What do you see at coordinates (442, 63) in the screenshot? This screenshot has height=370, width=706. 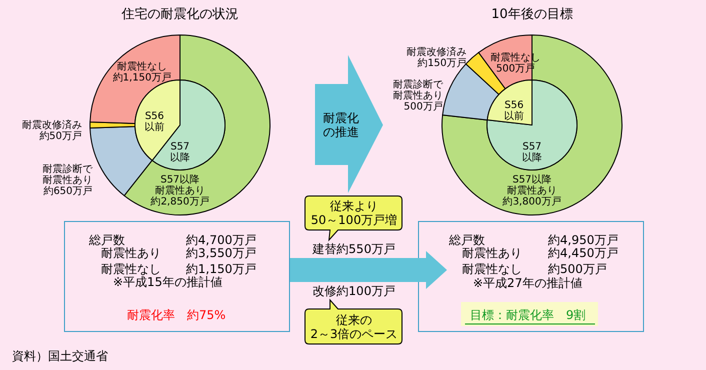 I see `data-label: 約150万戸` at bounding box center [442, 63].